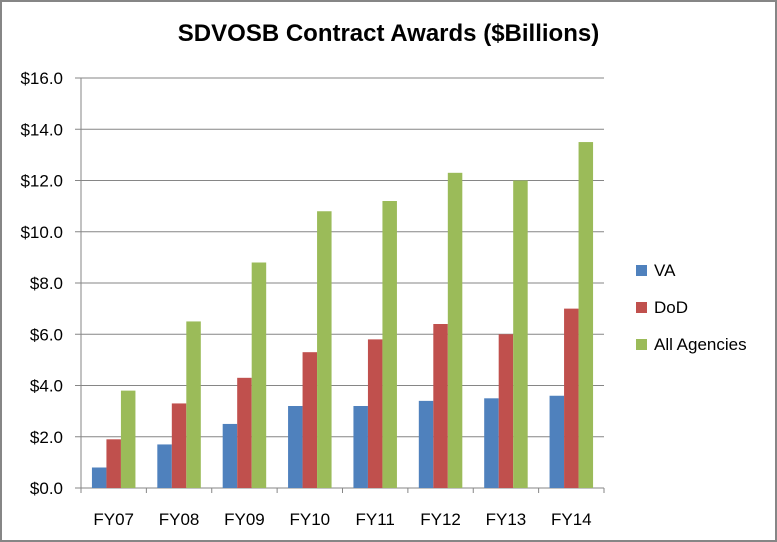 The width and height of the screenshot is (777, 542). I want to click on y-tick-label: $8.0, so click(46, 283).